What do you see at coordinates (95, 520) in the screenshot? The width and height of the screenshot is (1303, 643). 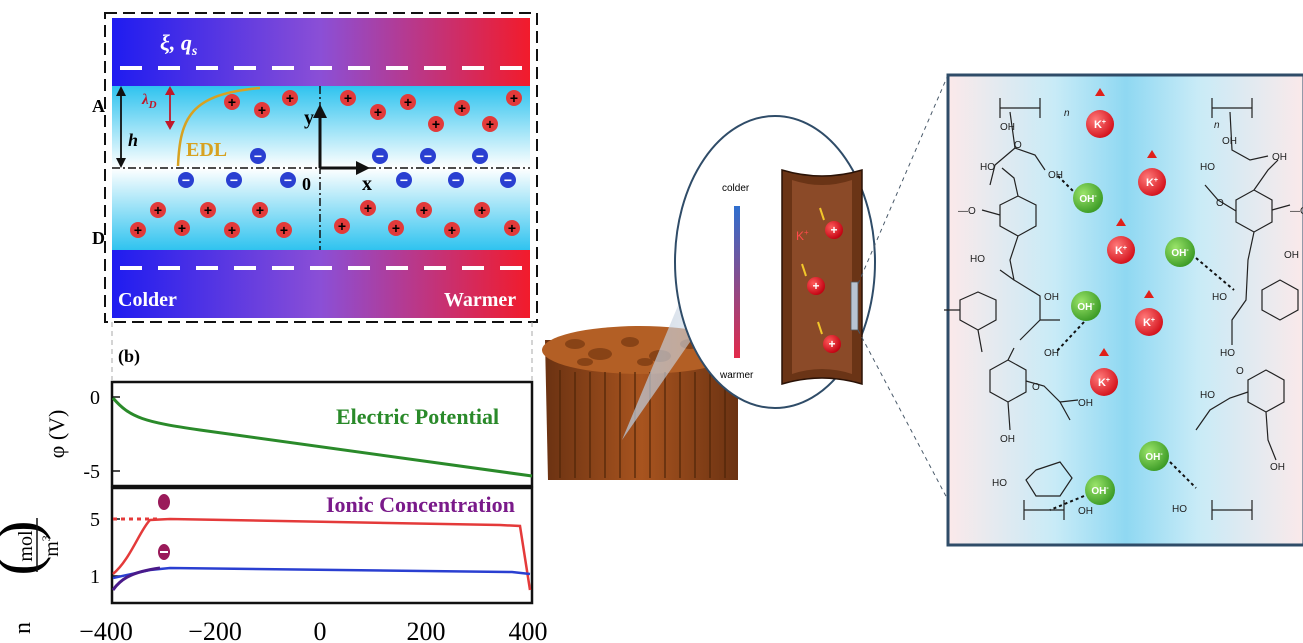 I see `tick-5: 5` at bounding box center [95, 520].